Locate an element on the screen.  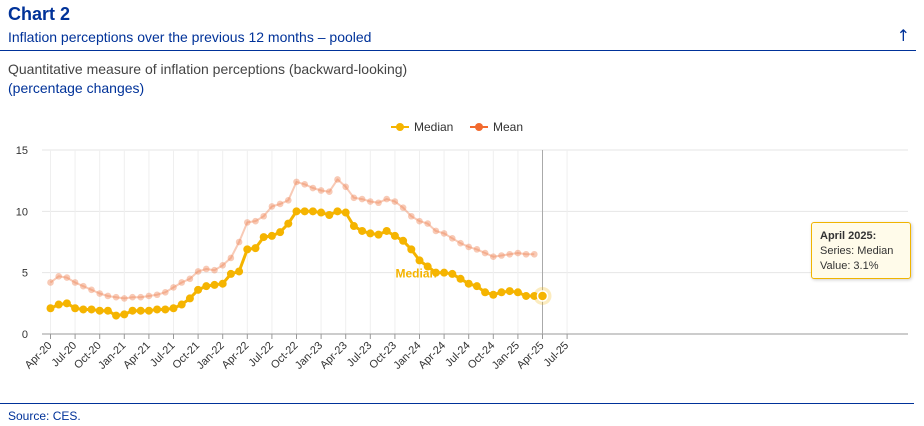
x-tick-label: Apr-21 is located at coordinates (137, 356).